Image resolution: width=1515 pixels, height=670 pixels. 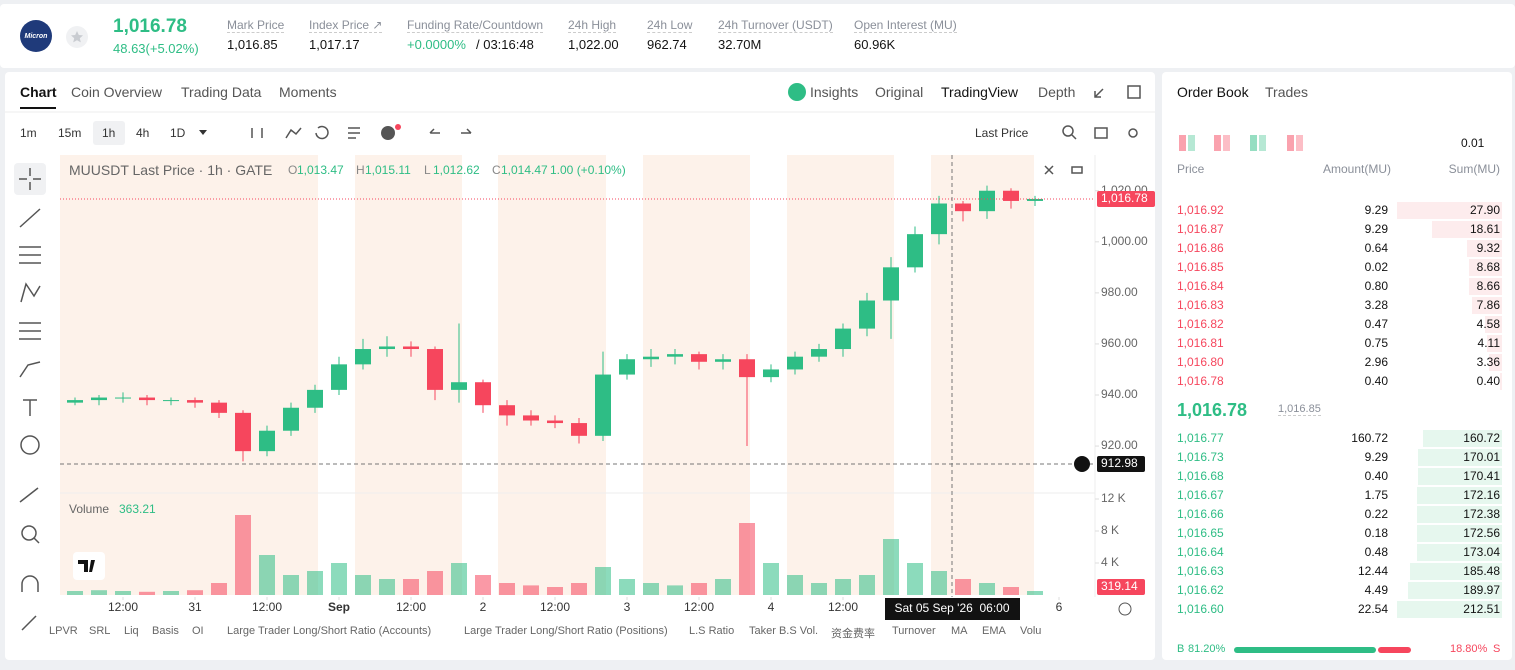 What do you see at coordinates (117, 92) in the screenshot?
I see `tab: Coin Overview` at bounding box center [117, 92].